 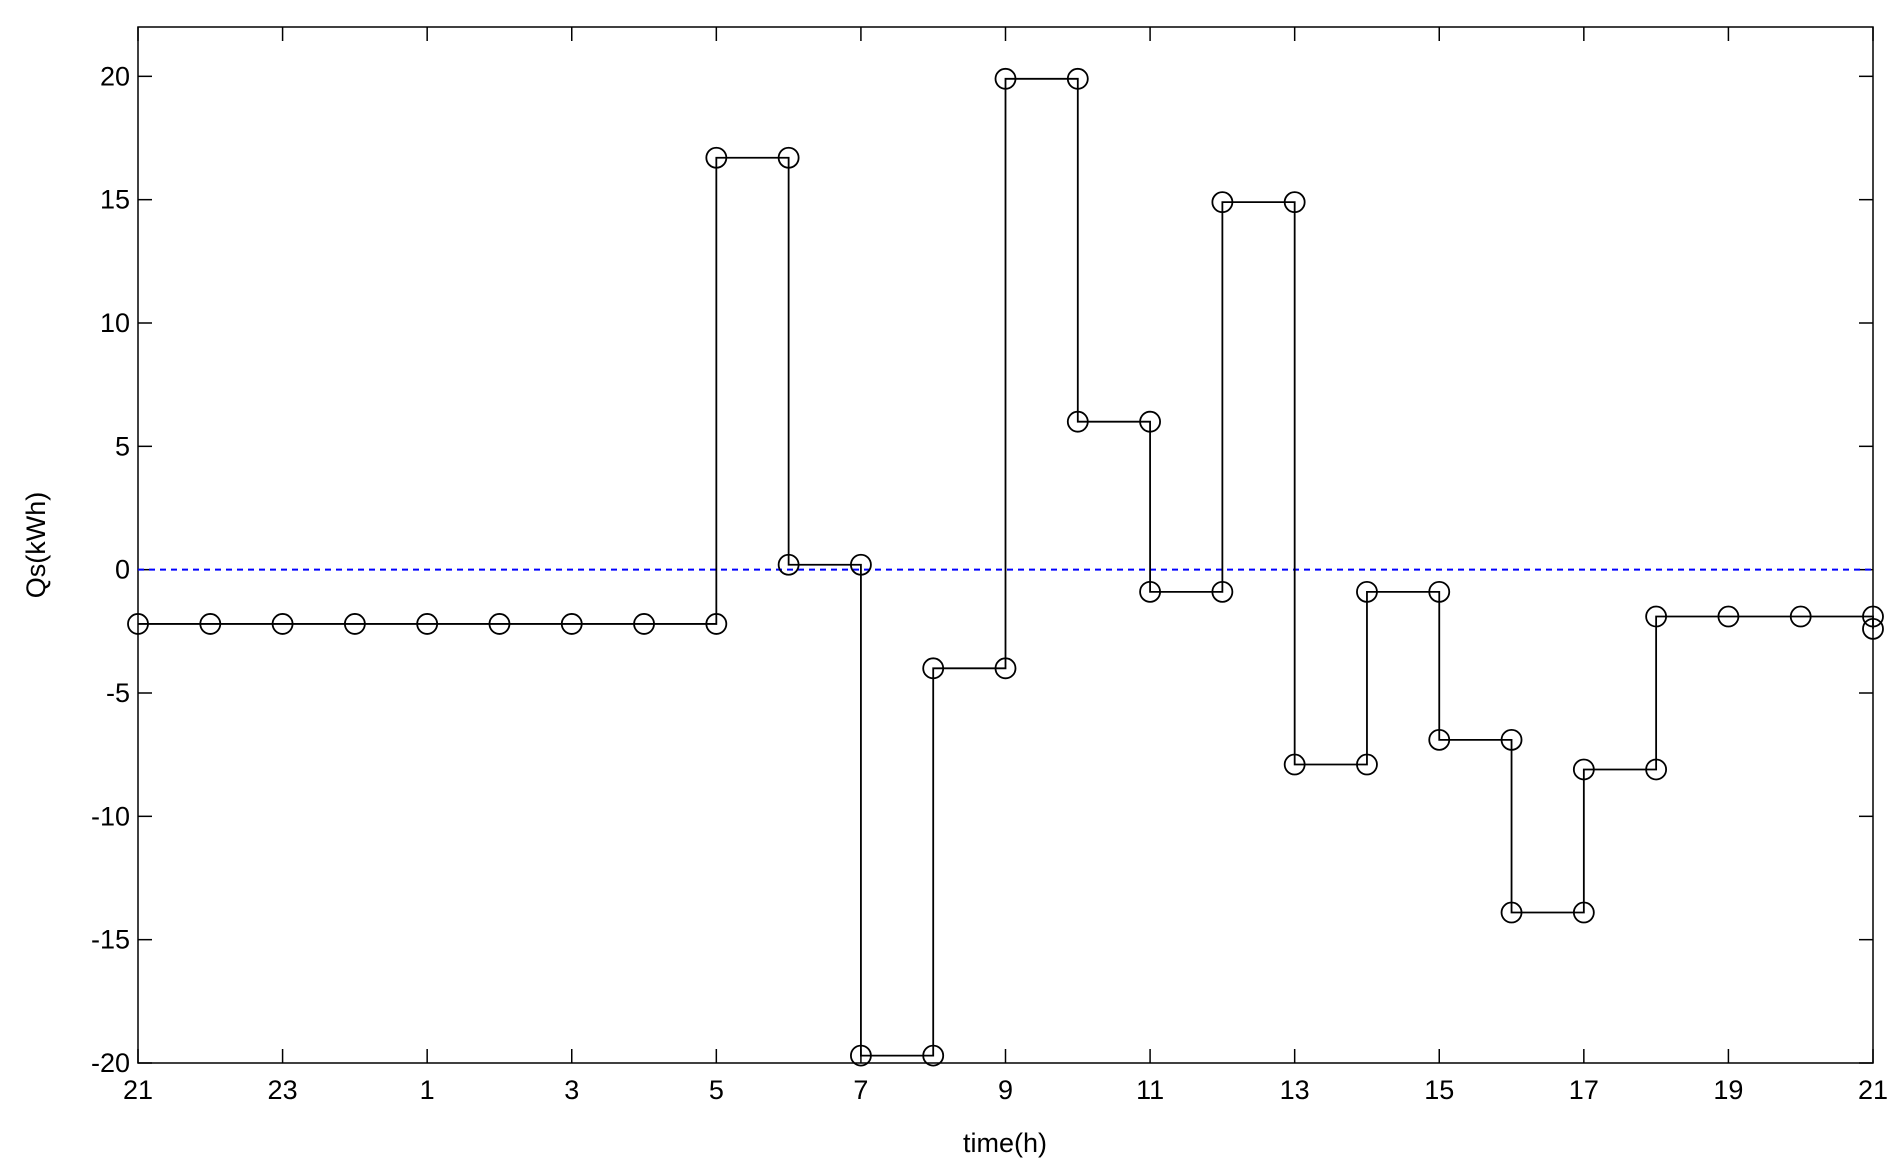 I want to click on x-tick-label: 13, so click(x=1295, y=1090).